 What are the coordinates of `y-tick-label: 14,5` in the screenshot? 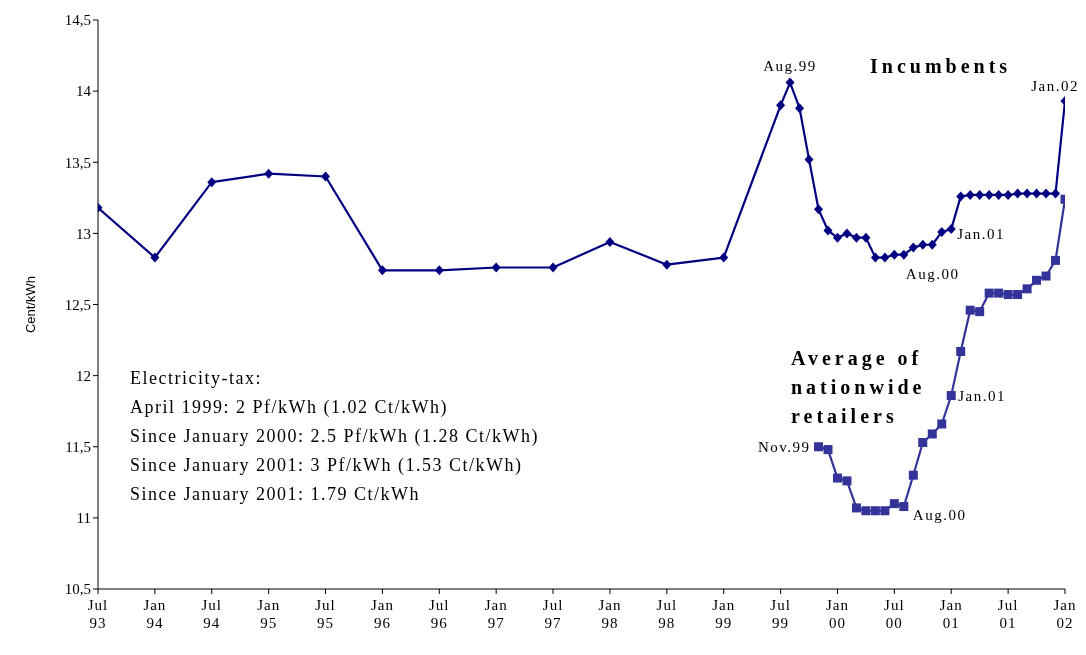 It's located at (77, 20).